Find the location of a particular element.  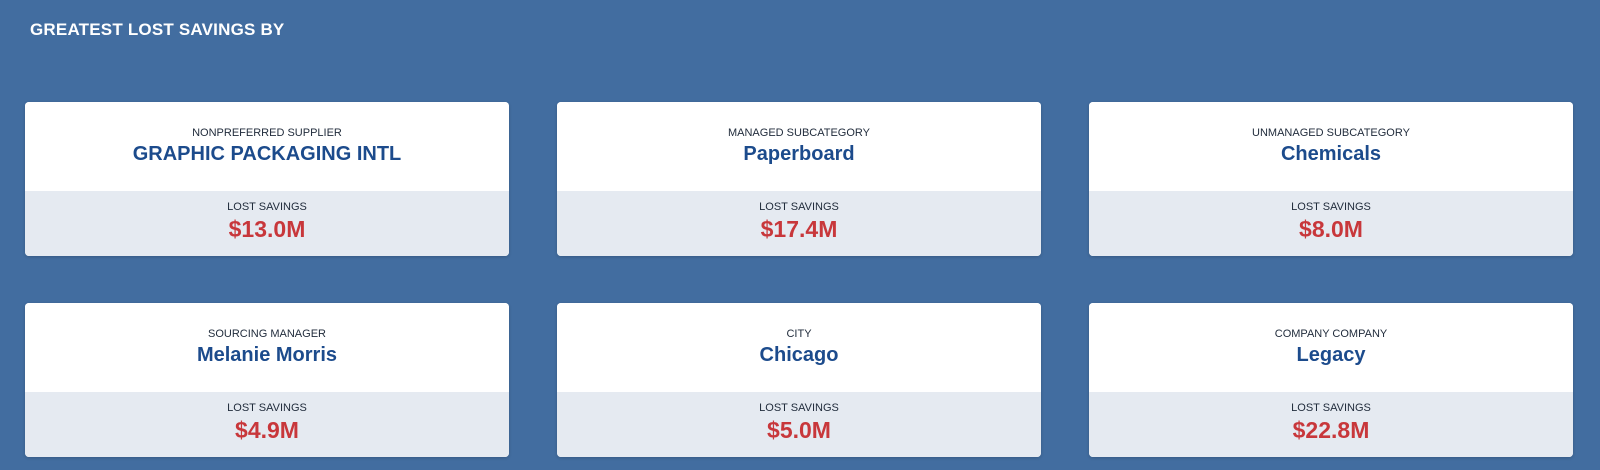

metric-value: $22.8M is located at coordinates (1331, 430).